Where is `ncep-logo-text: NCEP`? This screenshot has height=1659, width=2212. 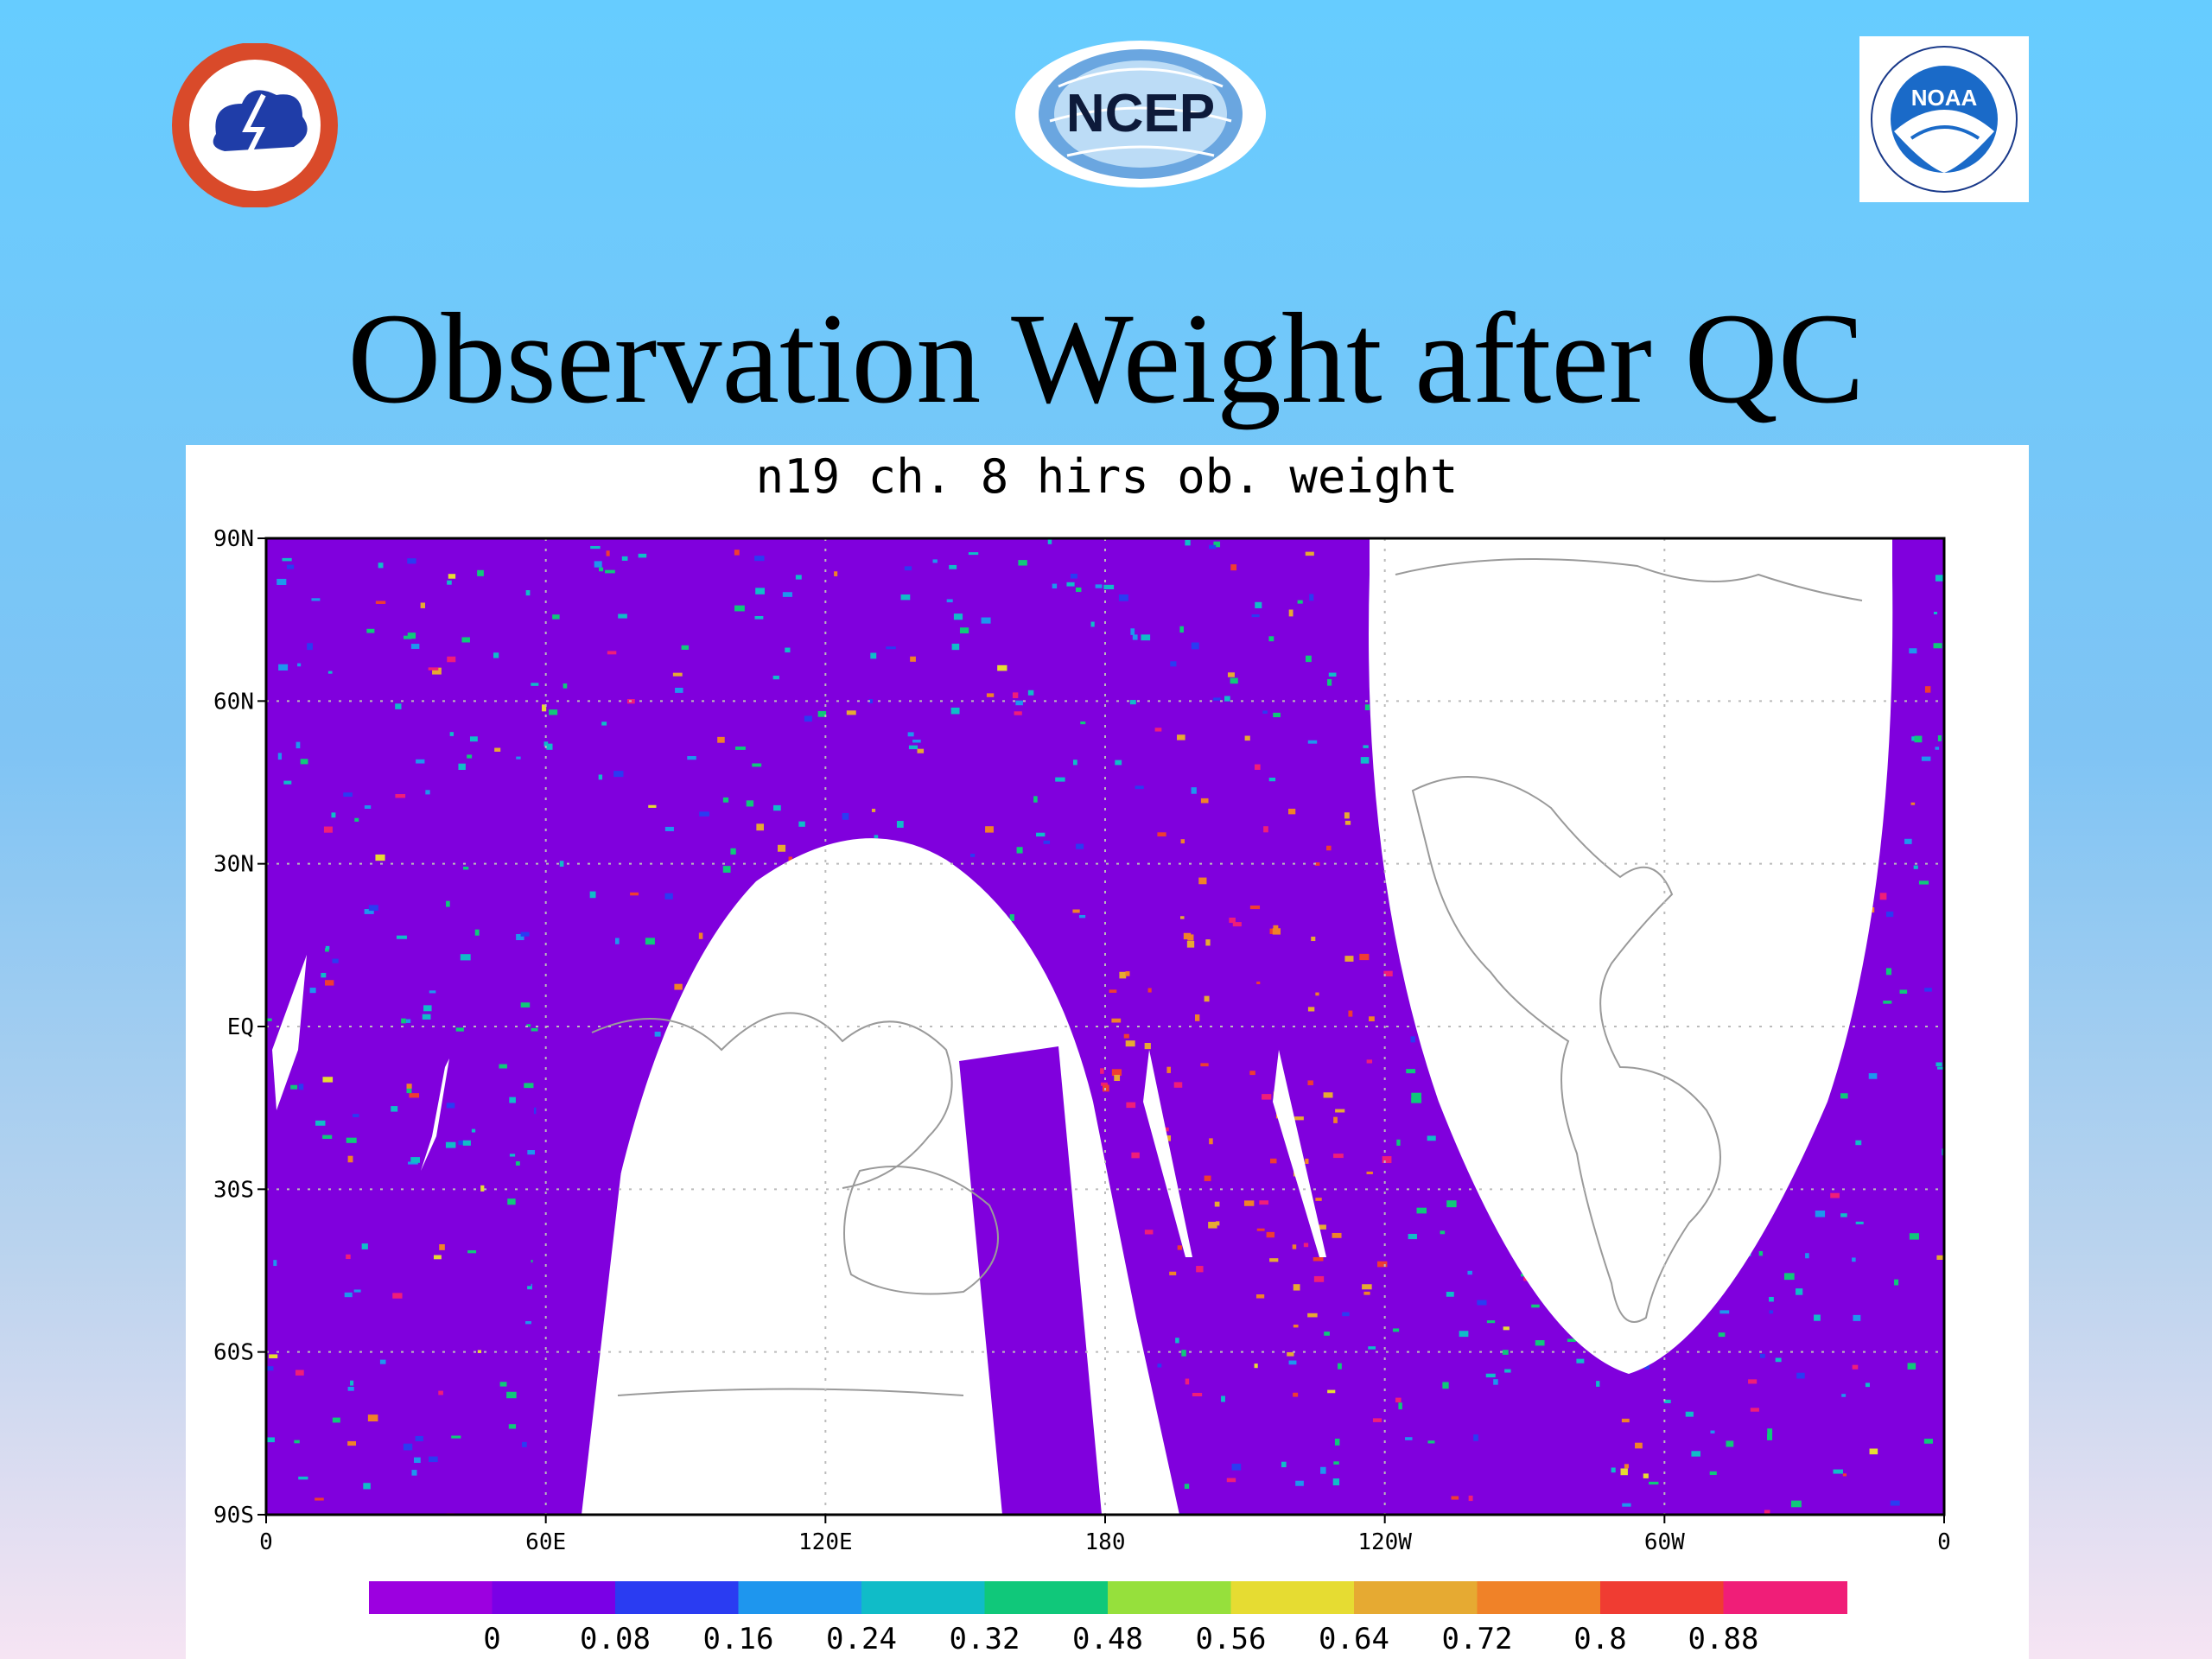
ncep-logo-text: NCEP is located at coordinates (1140, 113).